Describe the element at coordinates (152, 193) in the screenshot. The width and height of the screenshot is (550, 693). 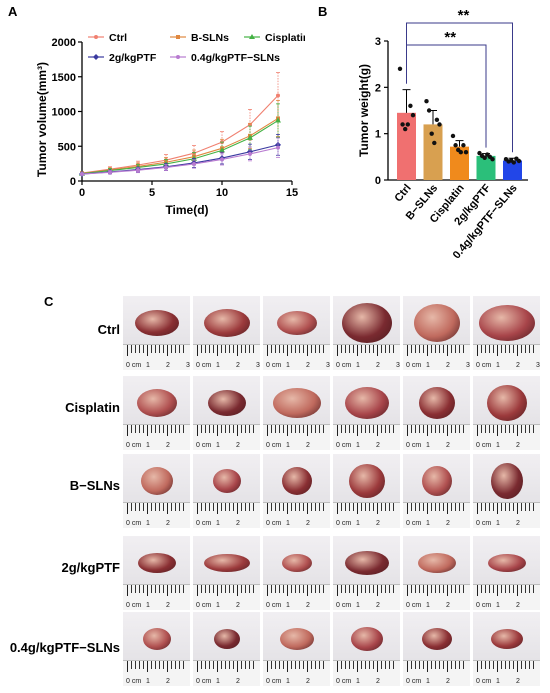
I see `x-tick-label: 5` at that location.